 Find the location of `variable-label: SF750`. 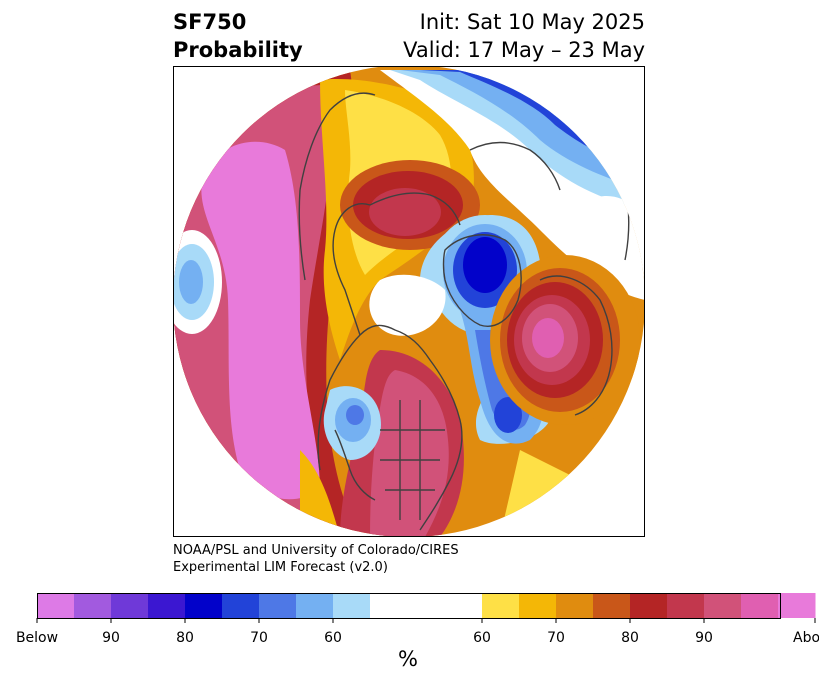

variable-label: SF750 is located at coordinates (210, 22).